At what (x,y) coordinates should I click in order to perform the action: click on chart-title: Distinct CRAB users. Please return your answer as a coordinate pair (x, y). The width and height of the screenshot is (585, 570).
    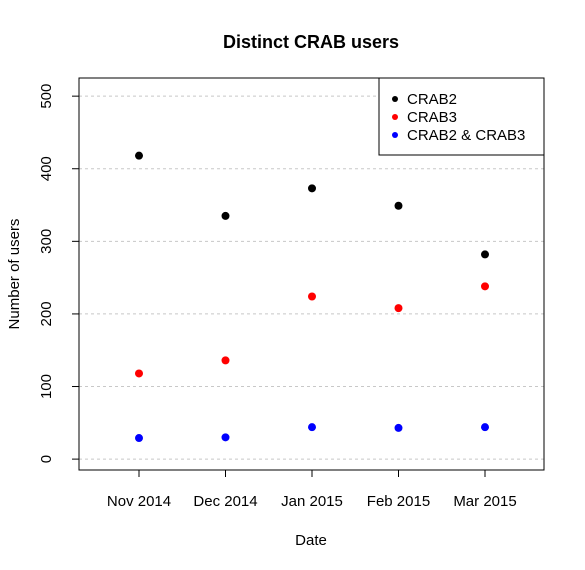
    Looking at the image, I should click on (311, 42).